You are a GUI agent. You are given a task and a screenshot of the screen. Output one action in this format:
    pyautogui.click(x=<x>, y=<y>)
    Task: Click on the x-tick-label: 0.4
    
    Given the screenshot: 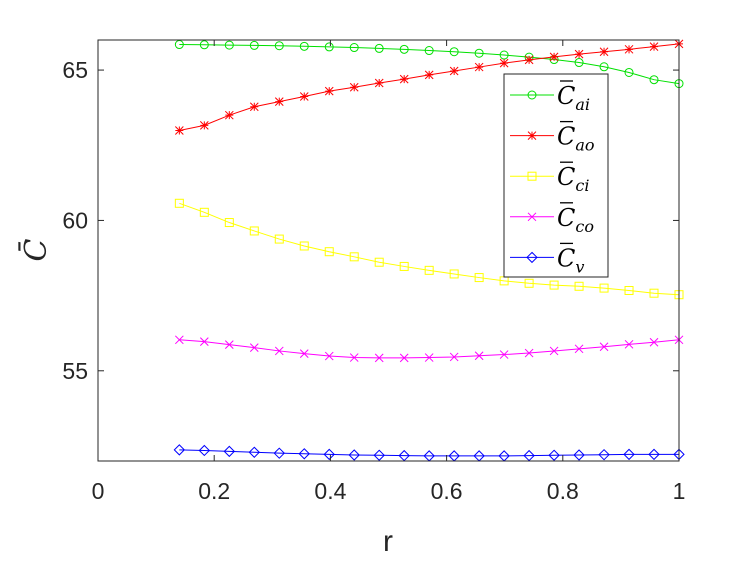 What is the action you would take?
    pyautogui.click(x=330, y=491)
    